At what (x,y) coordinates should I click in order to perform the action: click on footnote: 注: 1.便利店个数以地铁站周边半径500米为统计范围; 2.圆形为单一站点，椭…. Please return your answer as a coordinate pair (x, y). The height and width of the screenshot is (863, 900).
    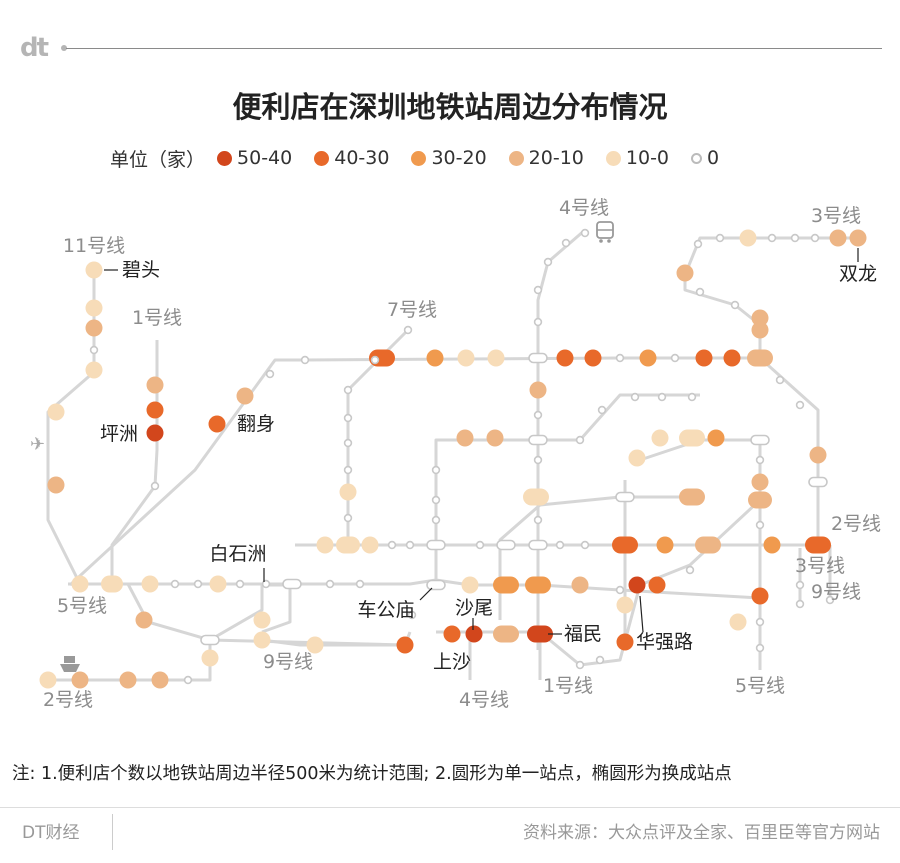
    Looking at the image, I should click on (372, 774).